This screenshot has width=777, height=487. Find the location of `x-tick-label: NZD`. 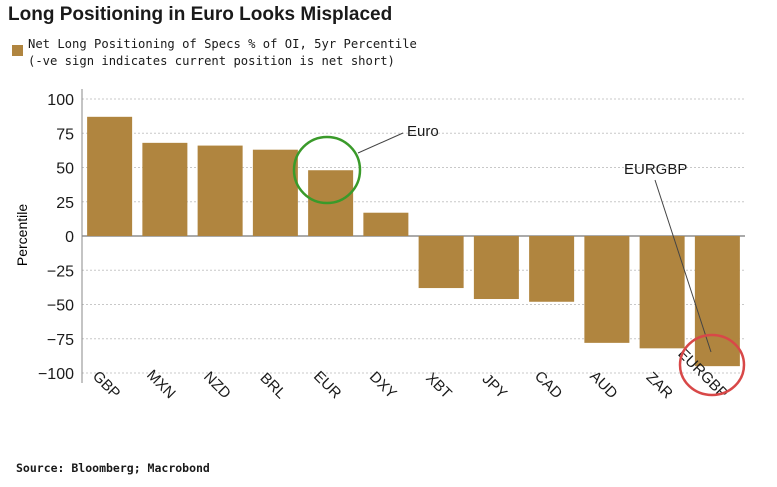

x-tick-label: NZD is located at coordinates (217, 385).